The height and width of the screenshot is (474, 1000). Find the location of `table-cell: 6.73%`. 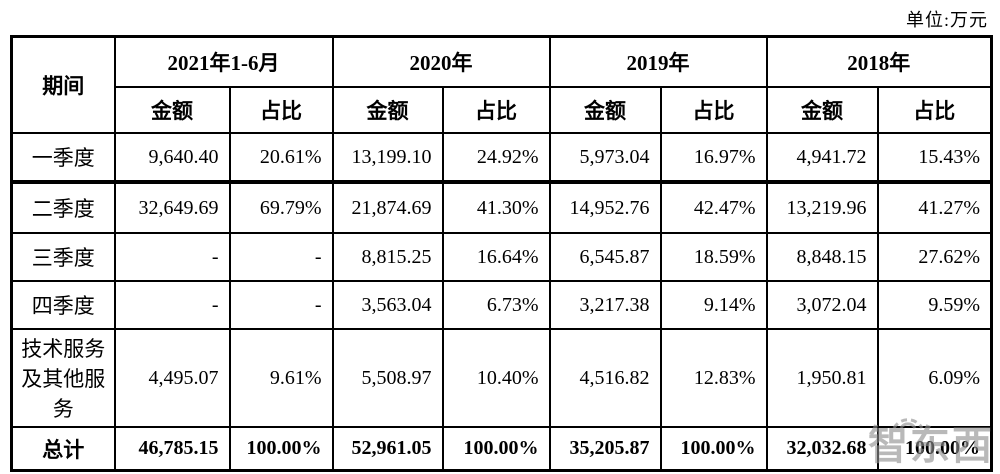

table-cell: 6.73% is located at coordinates (496, 305).